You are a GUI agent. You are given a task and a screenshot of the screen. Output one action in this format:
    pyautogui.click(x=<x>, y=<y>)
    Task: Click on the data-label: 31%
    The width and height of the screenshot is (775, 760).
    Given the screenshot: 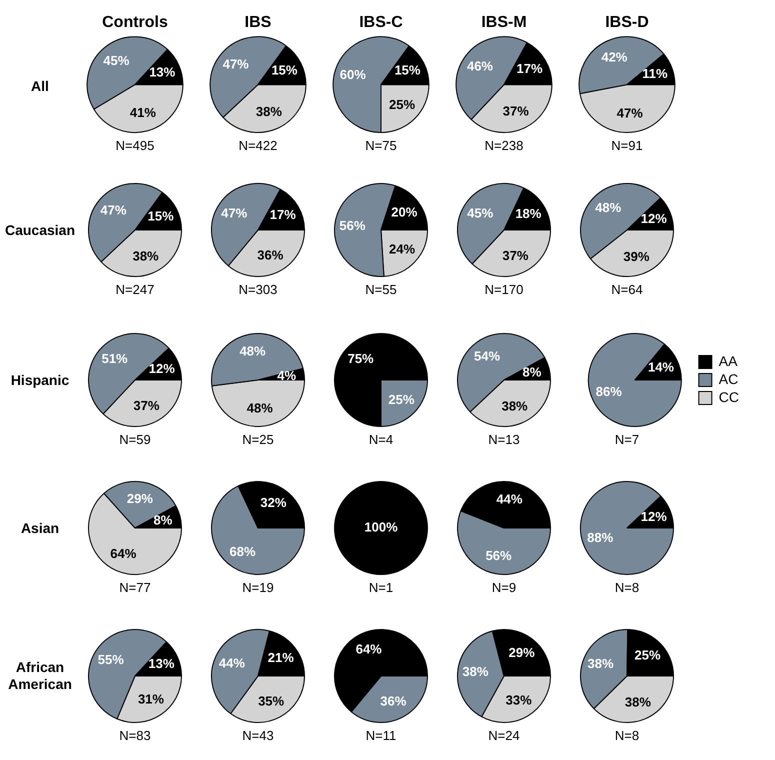 What is the action you would take?
    pyautogui.click(x=151, y=699)
    